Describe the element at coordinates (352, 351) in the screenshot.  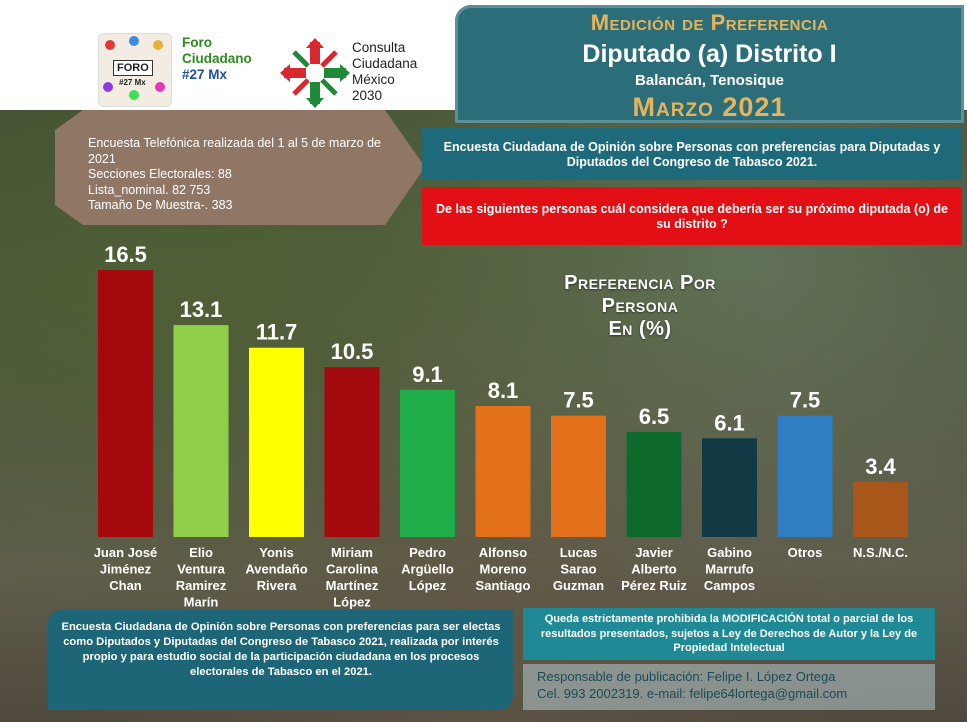
I see `data-label-4: 10.5` at that location.